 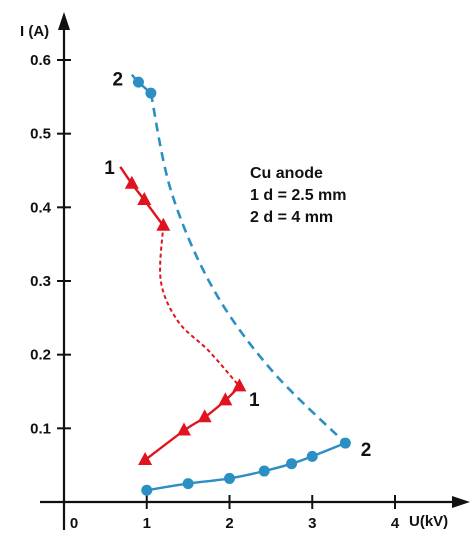 What do you see at coordinates (291, 217) in the screenshot?
I see `annotation-line: 2 d = 4 mm` at bounding box center [291, 217].